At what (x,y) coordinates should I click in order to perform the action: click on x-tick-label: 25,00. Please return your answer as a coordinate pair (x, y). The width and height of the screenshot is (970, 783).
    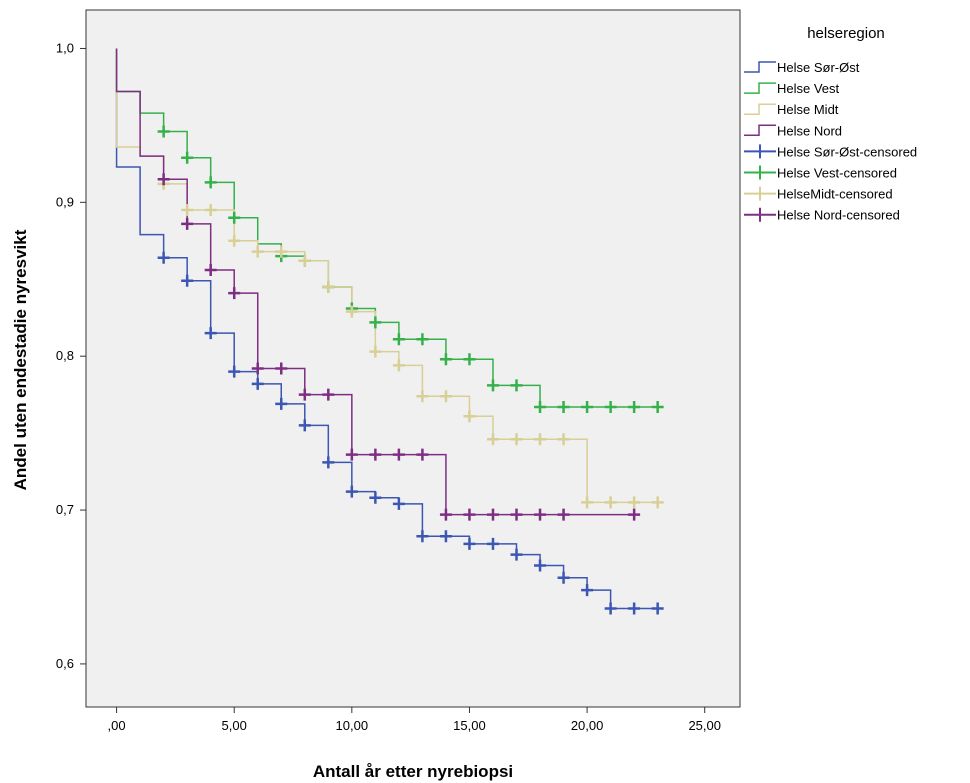
    Looking at the image, I should click on (704, 725).